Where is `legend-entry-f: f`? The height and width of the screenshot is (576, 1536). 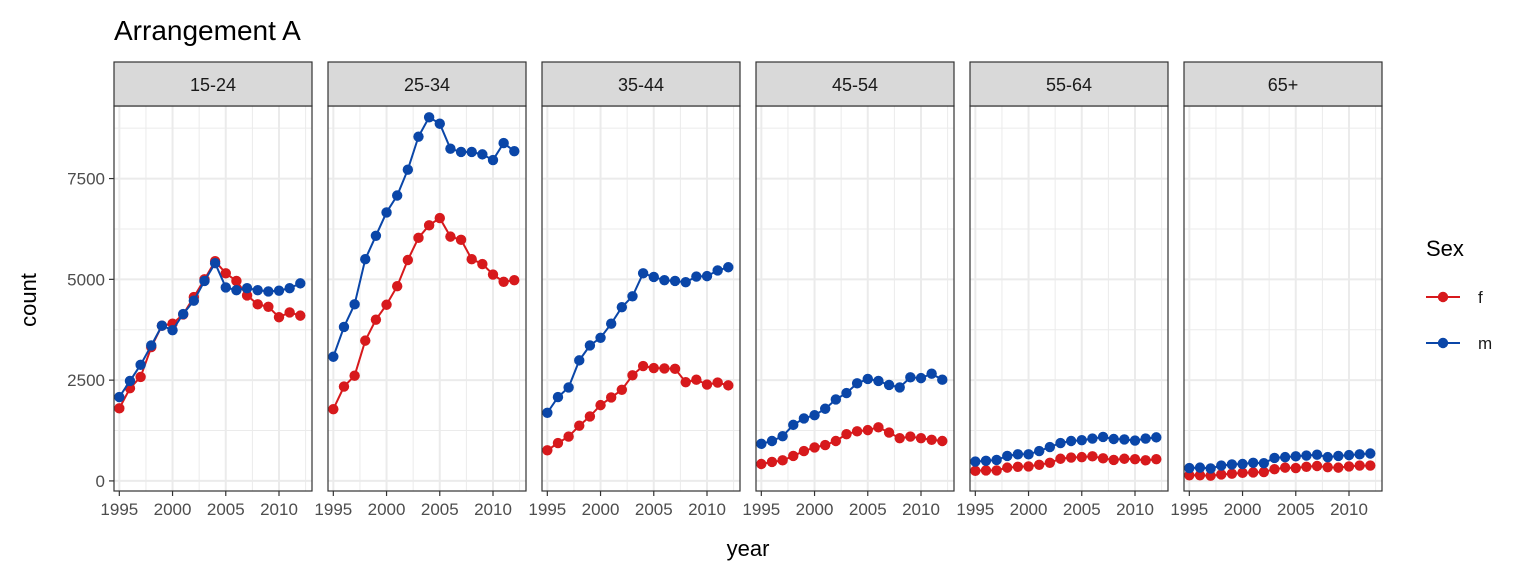 legend-entry-f: f is located at coordinates (1454, 297).